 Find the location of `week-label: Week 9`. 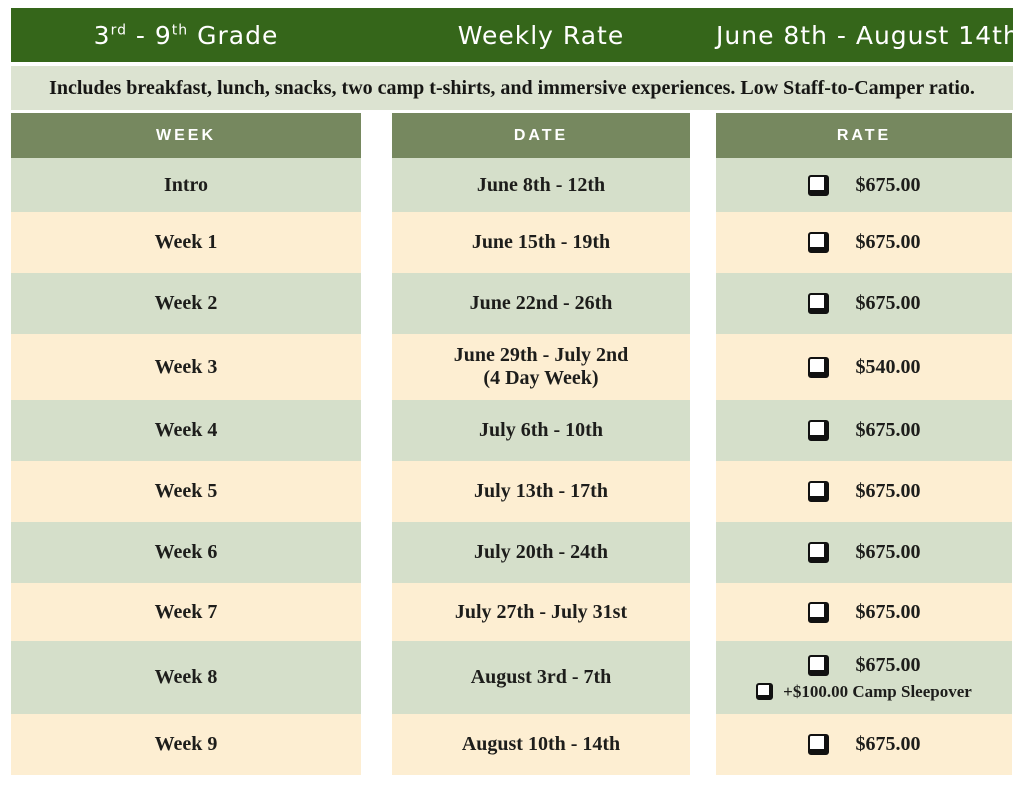

week-label: Week 9 is located at coordinates (186, 744).